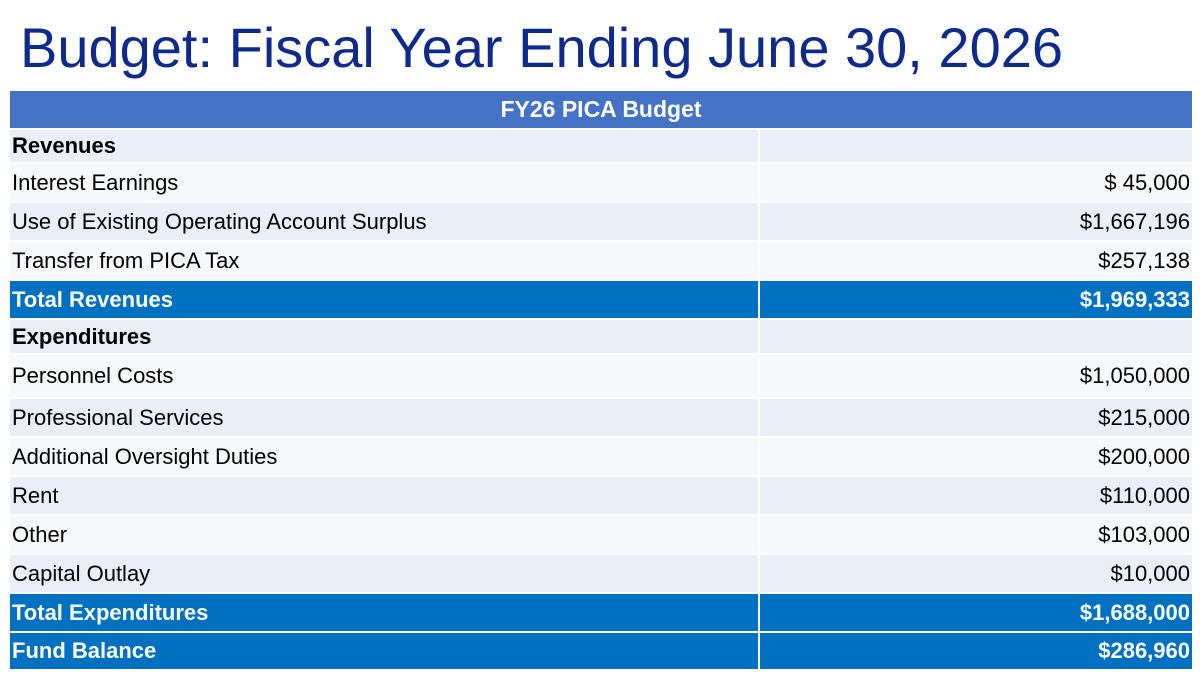 This screenshot has height=680, width=1200. I want to click on row-amount: $286,960, so click(975, 651).